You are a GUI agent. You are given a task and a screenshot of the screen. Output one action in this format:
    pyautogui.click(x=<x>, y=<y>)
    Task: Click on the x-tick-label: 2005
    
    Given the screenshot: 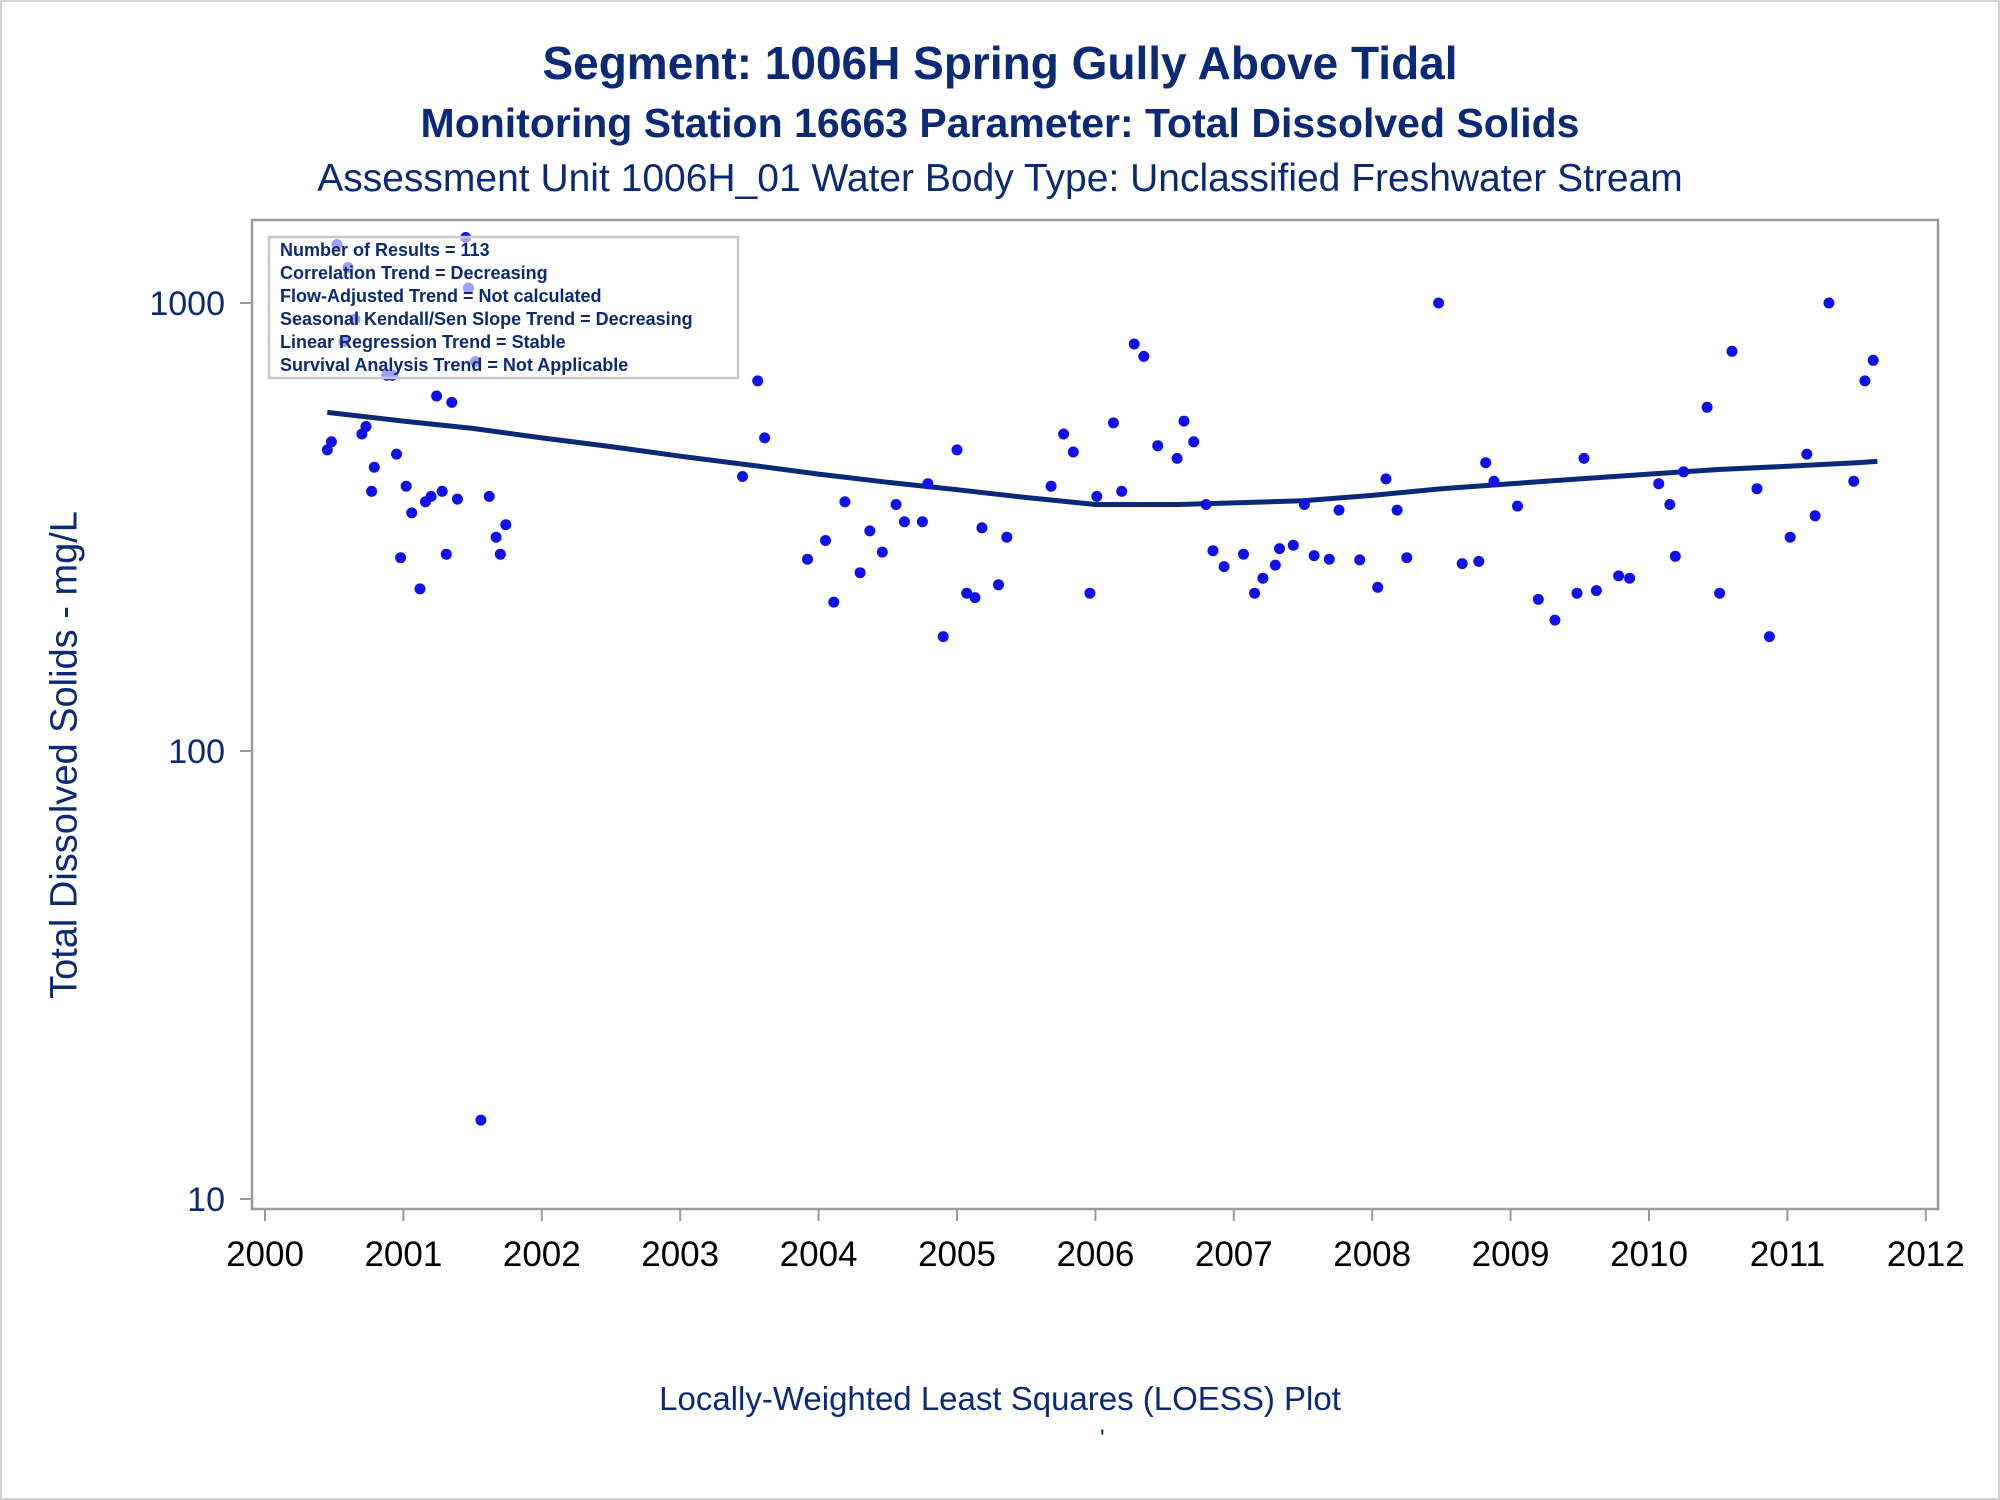 What is the action you would take?
    pyautogui.click(x=957, y=1254)
    